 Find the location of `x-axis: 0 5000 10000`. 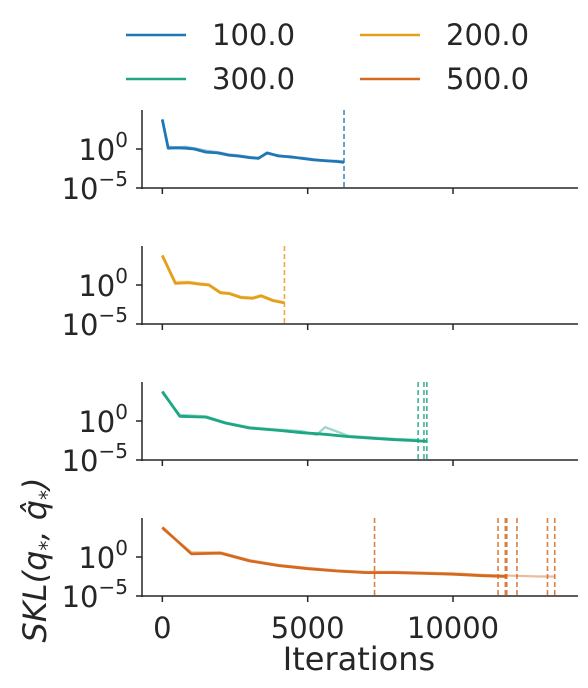

x-axis: 0 5000 10000 is located at coordinates (326, 628).